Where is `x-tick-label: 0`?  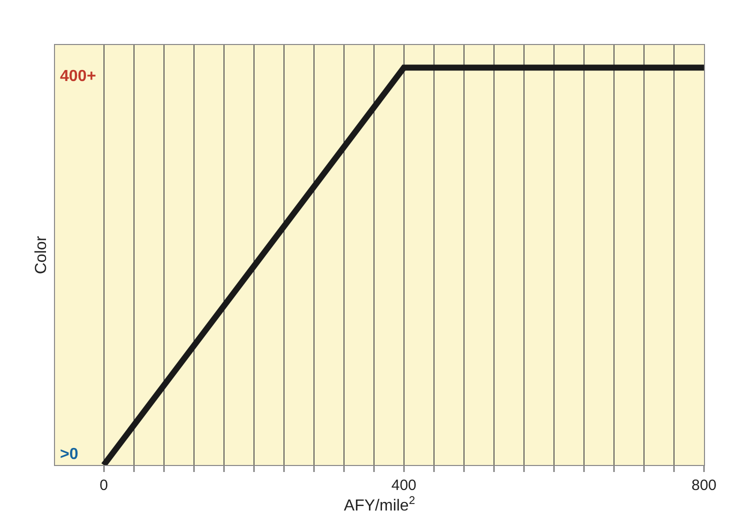
x-tick-label: 0 is located at coordinates (104, 485).